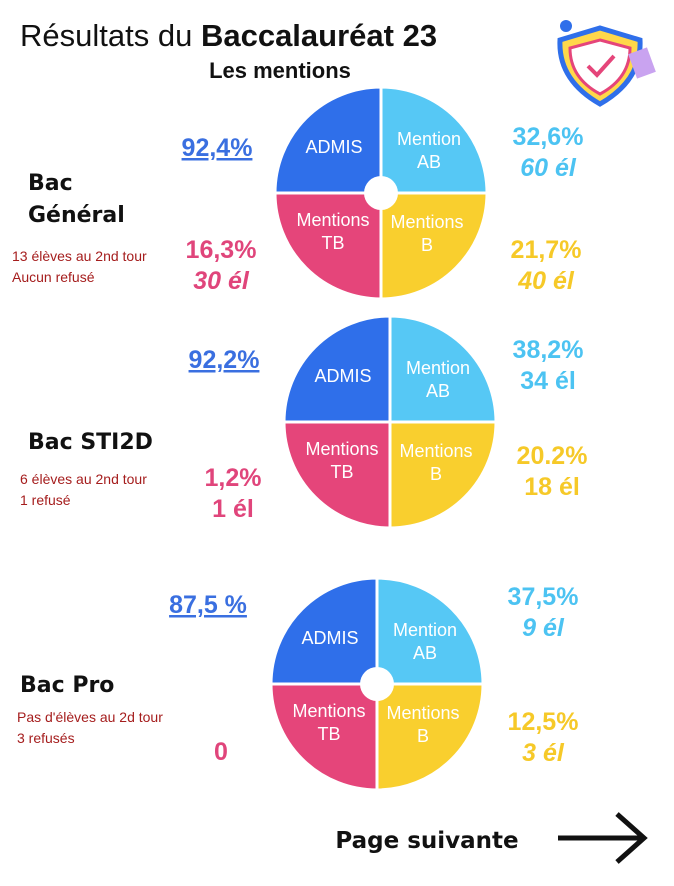 The width and height of the screenshot is (674, 886). What do you see at coordinates (552, 456) in the screenshot?
I see `mention-rate: 20.2%` at bounding box center [552, 456].